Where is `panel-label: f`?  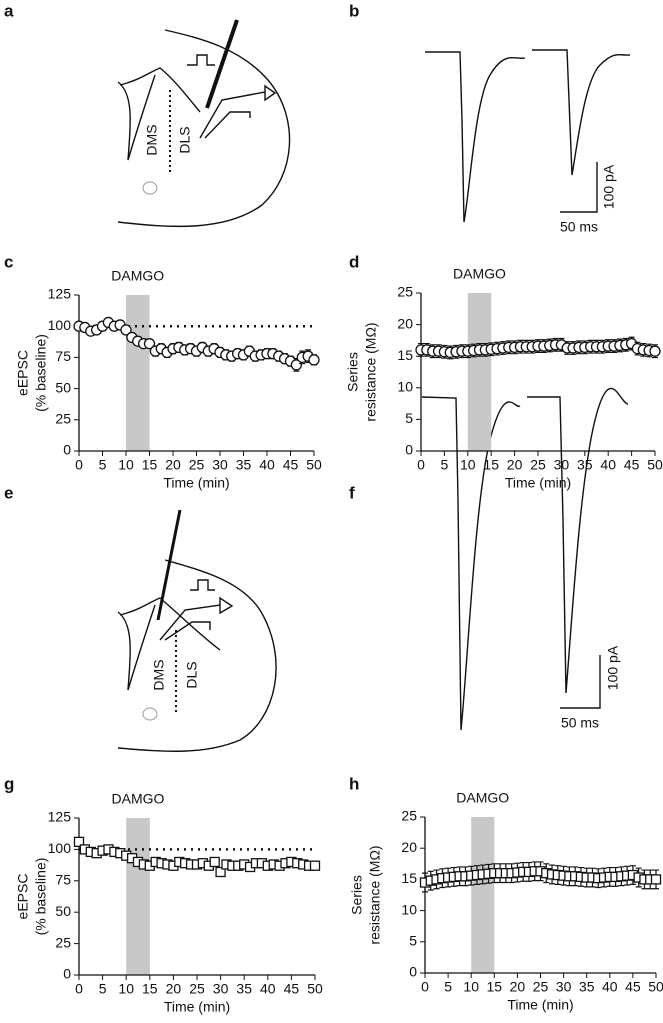
panel-label: f is located at coordinates (352, 492).